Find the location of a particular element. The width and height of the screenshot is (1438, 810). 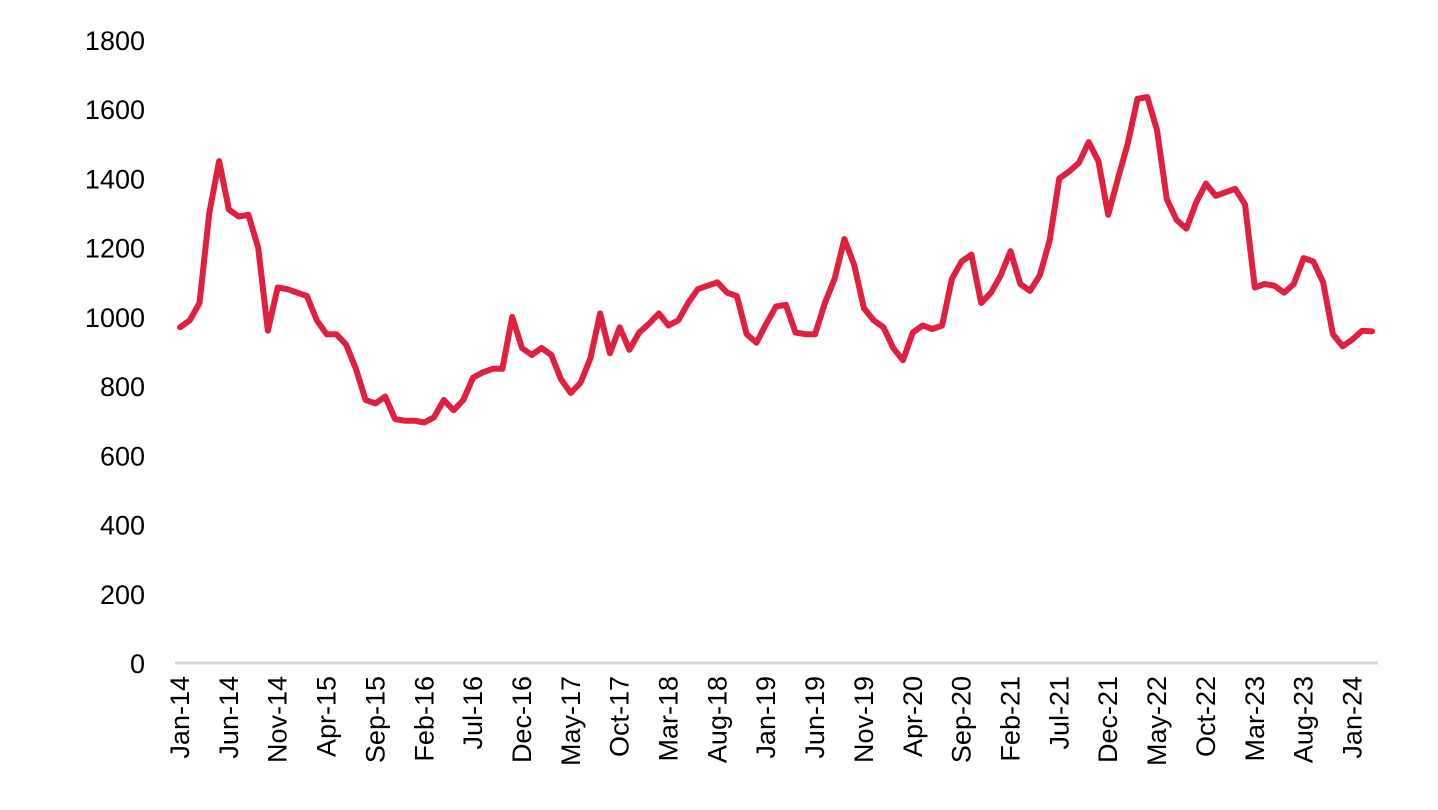

y-tick-label: 400 is located at coordinates (122, 526).